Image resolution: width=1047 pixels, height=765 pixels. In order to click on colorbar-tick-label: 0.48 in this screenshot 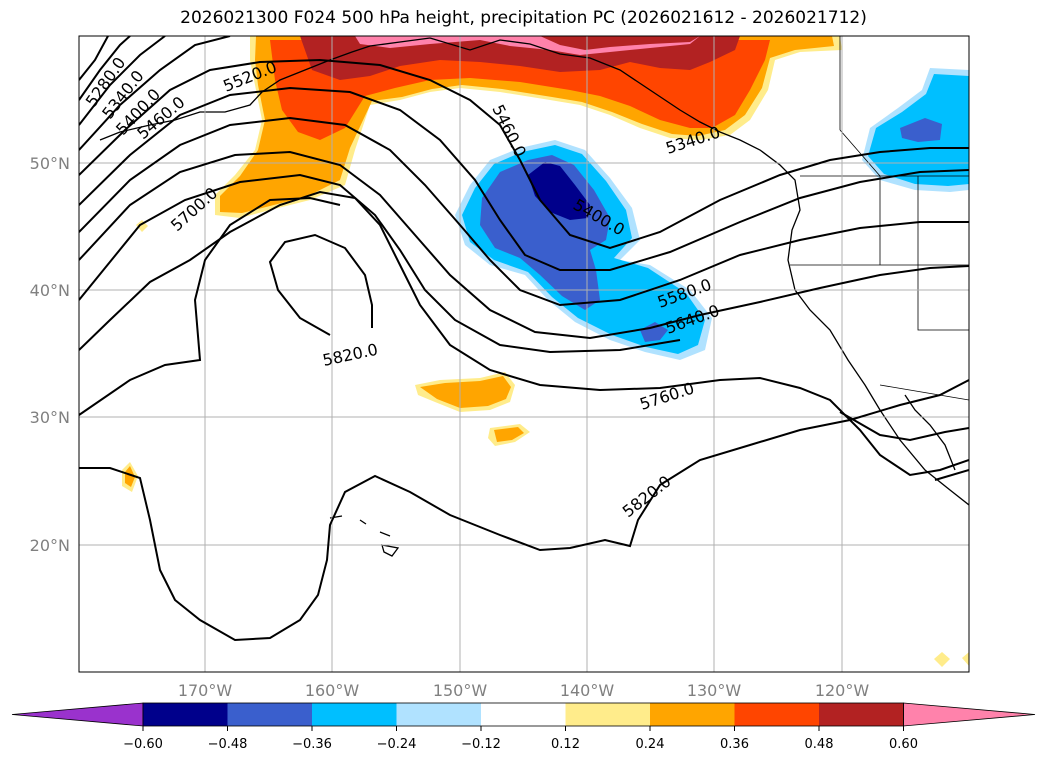, I will do `click(819, 744)`.